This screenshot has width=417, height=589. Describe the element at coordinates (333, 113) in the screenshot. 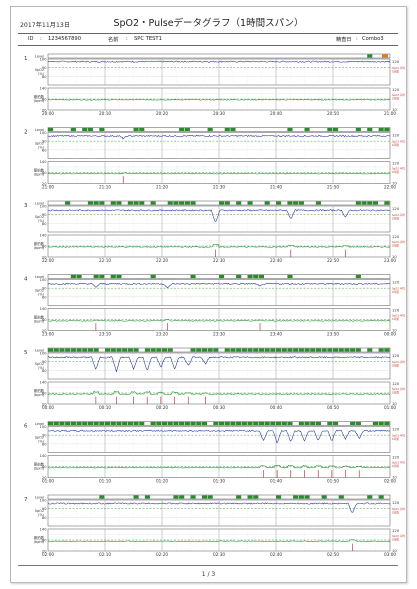

I see `panel-1-x-tick: 20:50` at that location.